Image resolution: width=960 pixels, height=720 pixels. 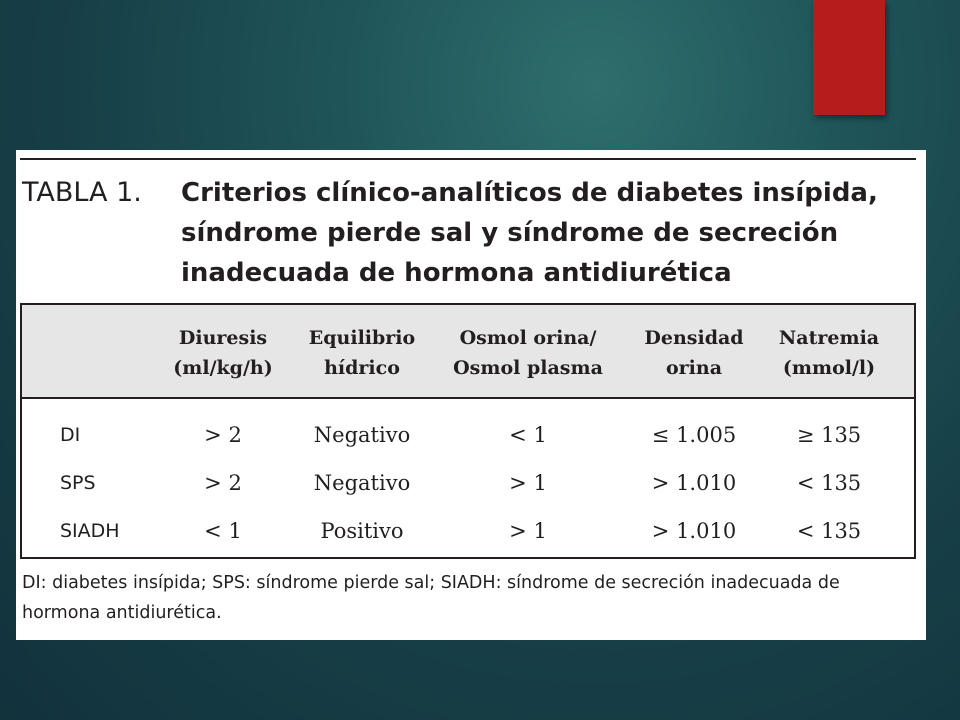 I want to click on table-row: DI > 2 Negativo < 1 ≤ 1.005 ≥ 135, so click(x=468, y=435).